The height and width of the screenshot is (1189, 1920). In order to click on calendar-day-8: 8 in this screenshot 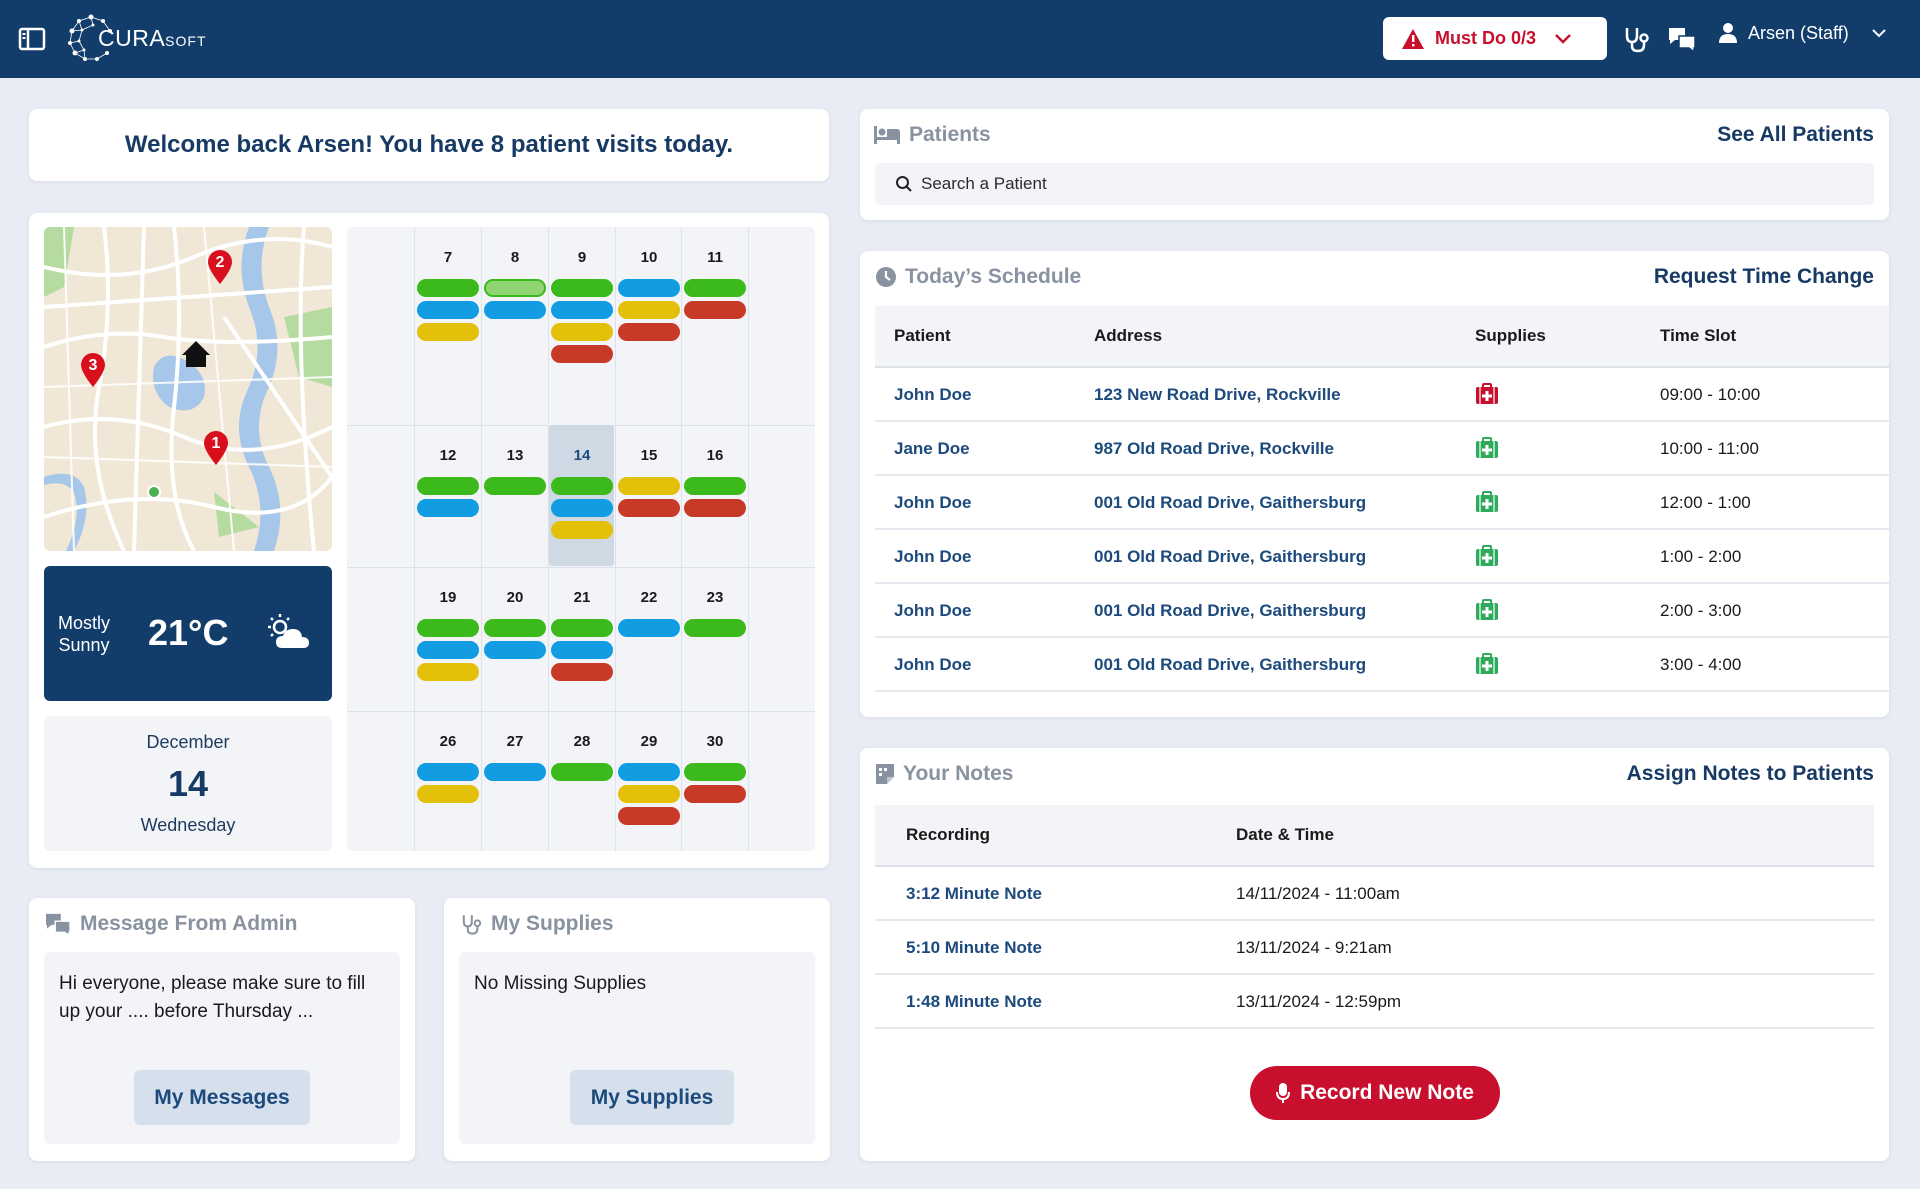, I will do `click(515, 257)`.